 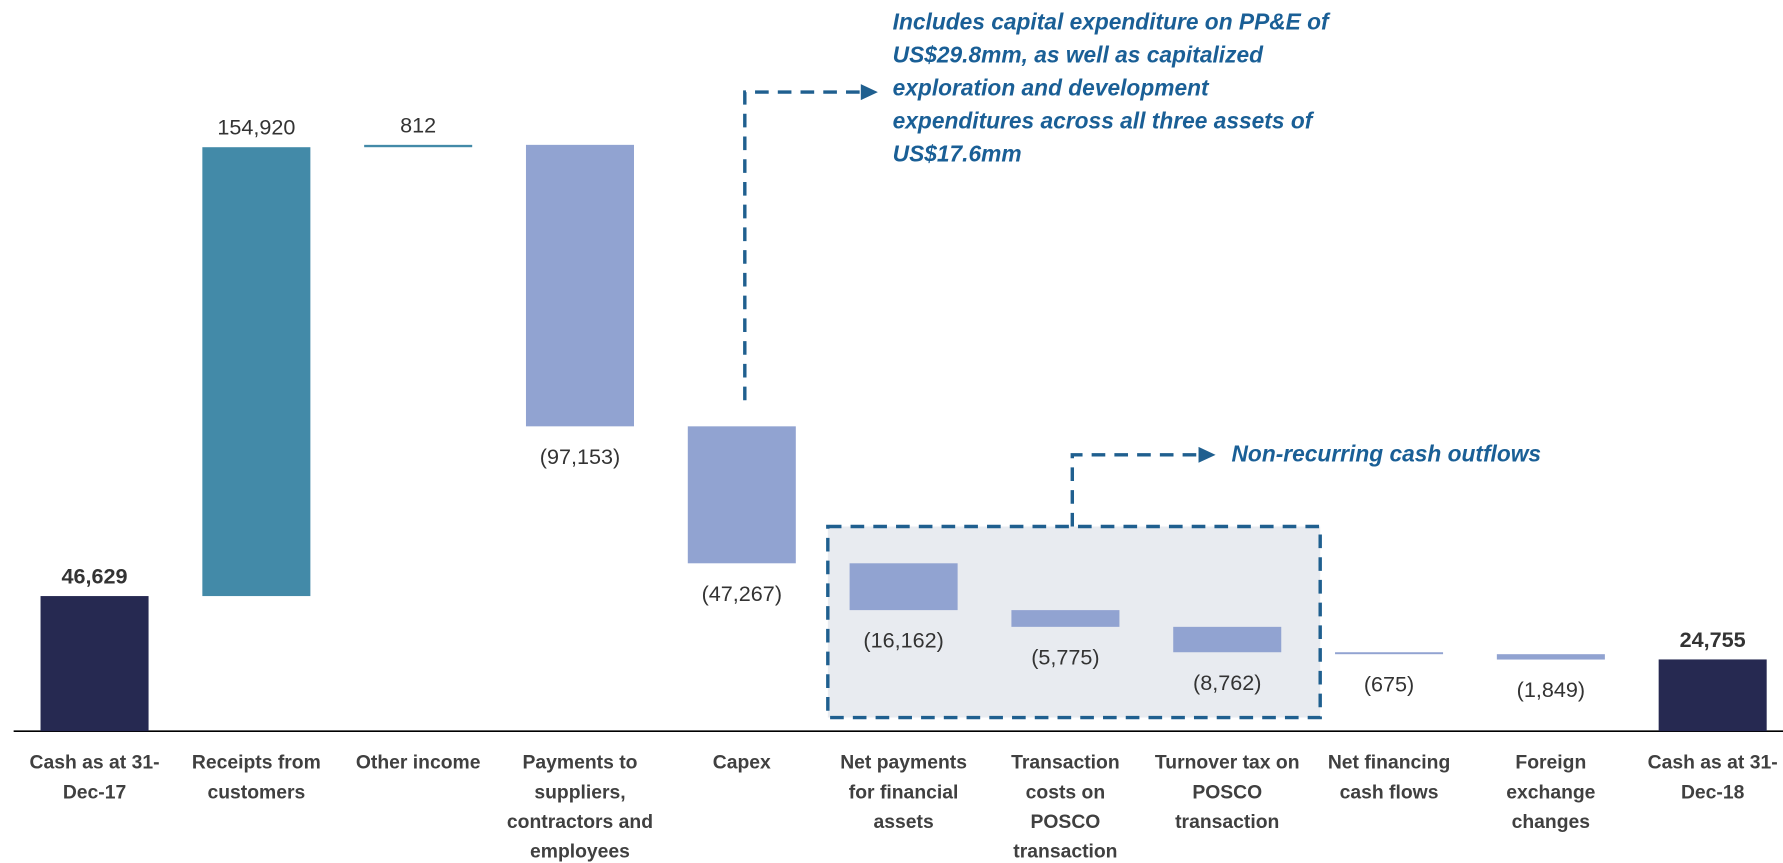 What do you see at coordinates (1551, 792) in the screenshot?
I see `x-tick-label: Foreign exchange changes` at bounding box center [1551, 792].